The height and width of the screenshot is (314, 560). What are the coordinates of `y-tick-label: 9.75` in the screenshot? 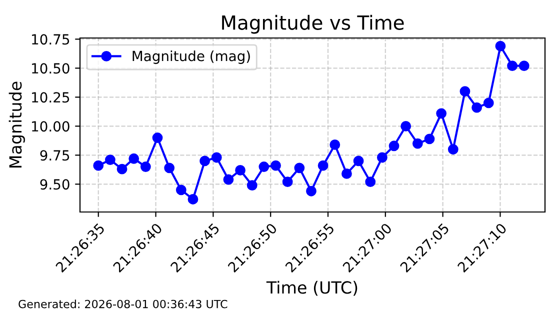 It's located at (55, 155).